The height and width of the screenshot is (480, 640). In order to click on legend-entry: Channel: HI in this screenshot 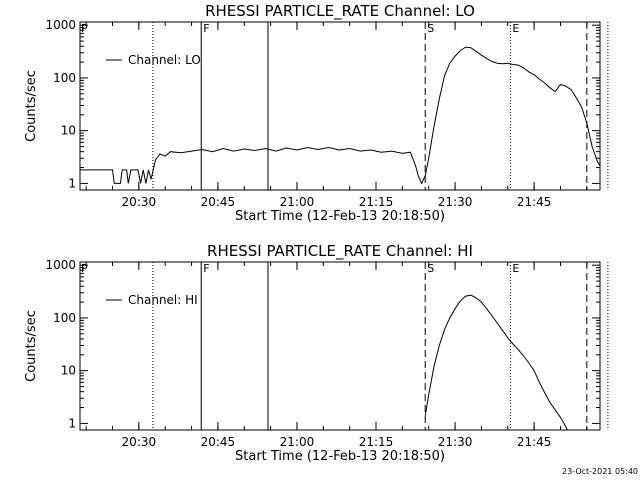, I will do `click(163, 300)`.